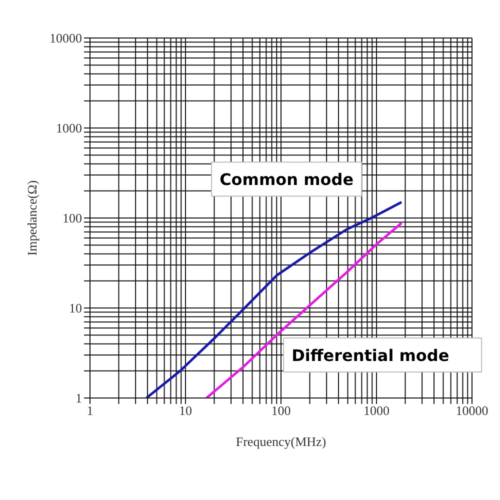 Image resolution: width=500 pixels, height=500 pixels. What do you see at coordinates (472, 410) in the screenshot?
I see `x-tick-label: 10000` at bounding box center [472, 410].